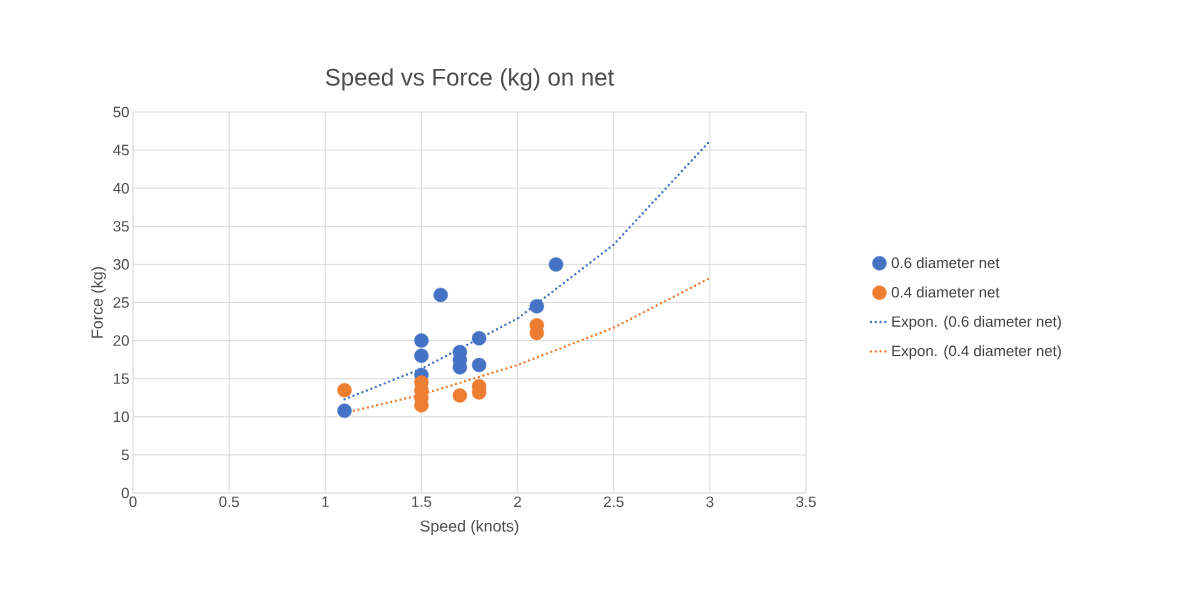 This screenshot has width=1202, height=605. What do you see at coordinates (517, 501) in the screenshot?
I see `x-tick-label: 2` at bounding box center [517, 501].